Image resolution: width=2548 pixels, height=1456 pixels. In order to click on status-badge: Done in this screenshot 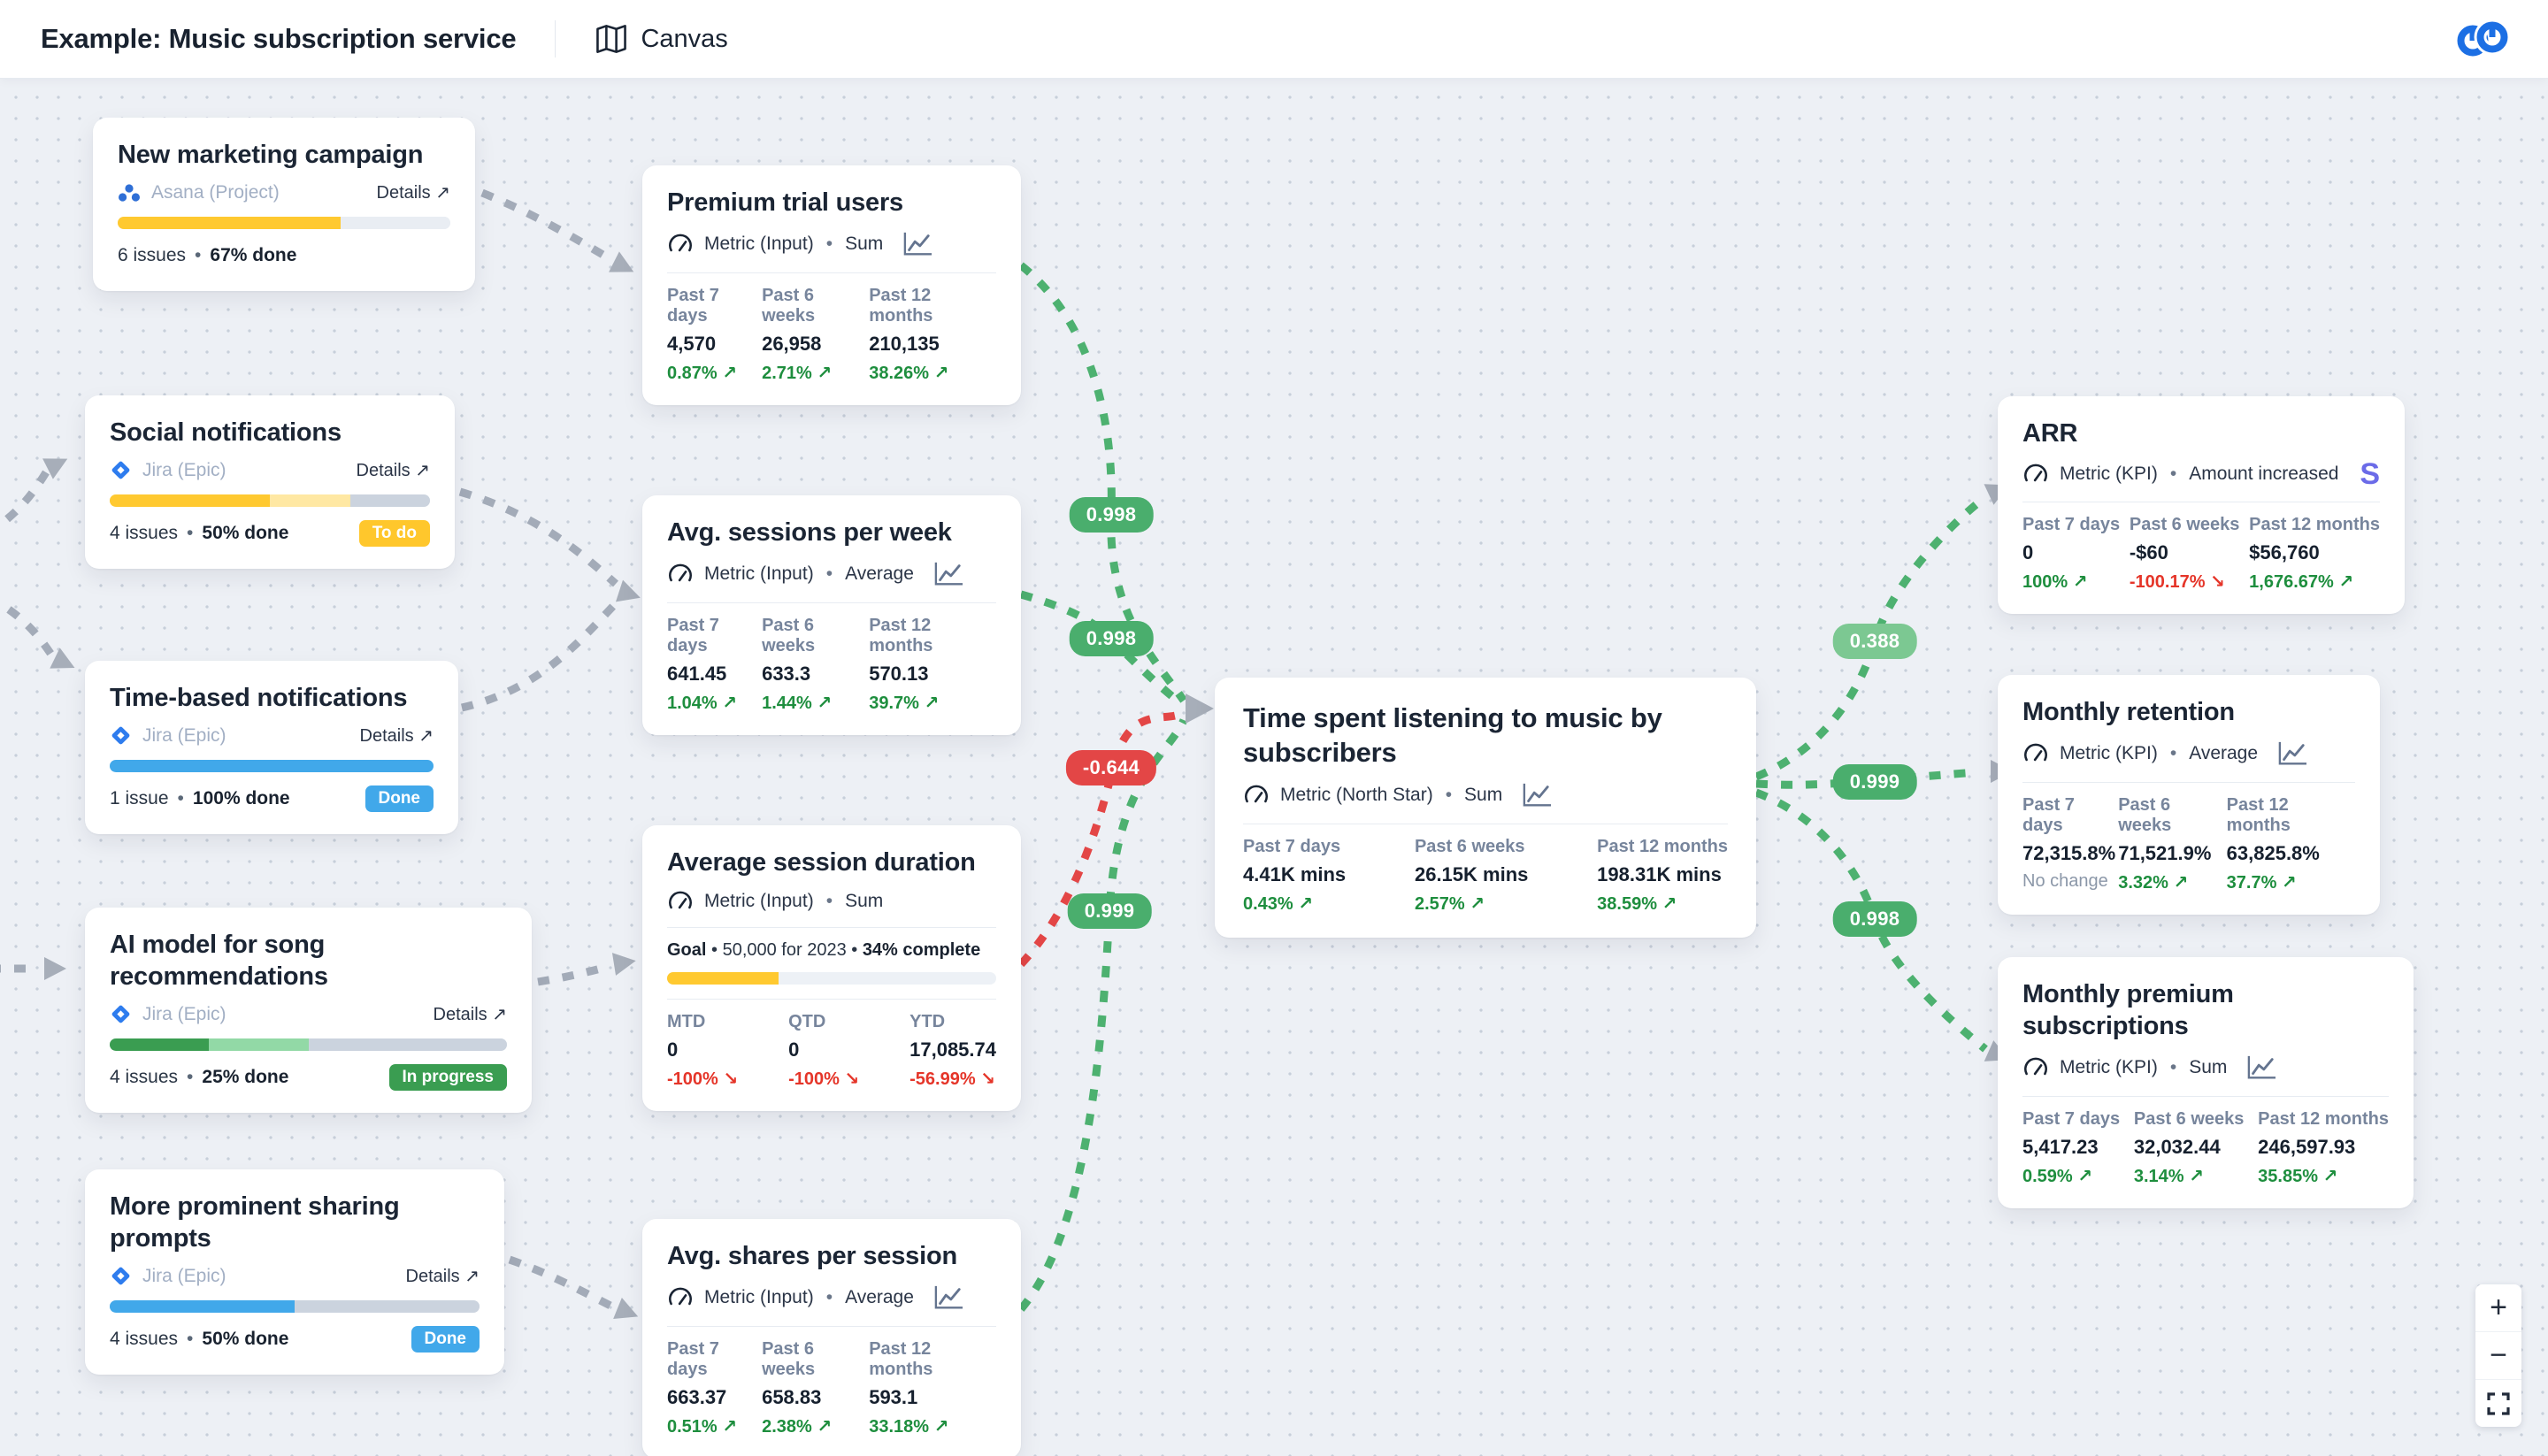, I will do `click(445, 1339)`.